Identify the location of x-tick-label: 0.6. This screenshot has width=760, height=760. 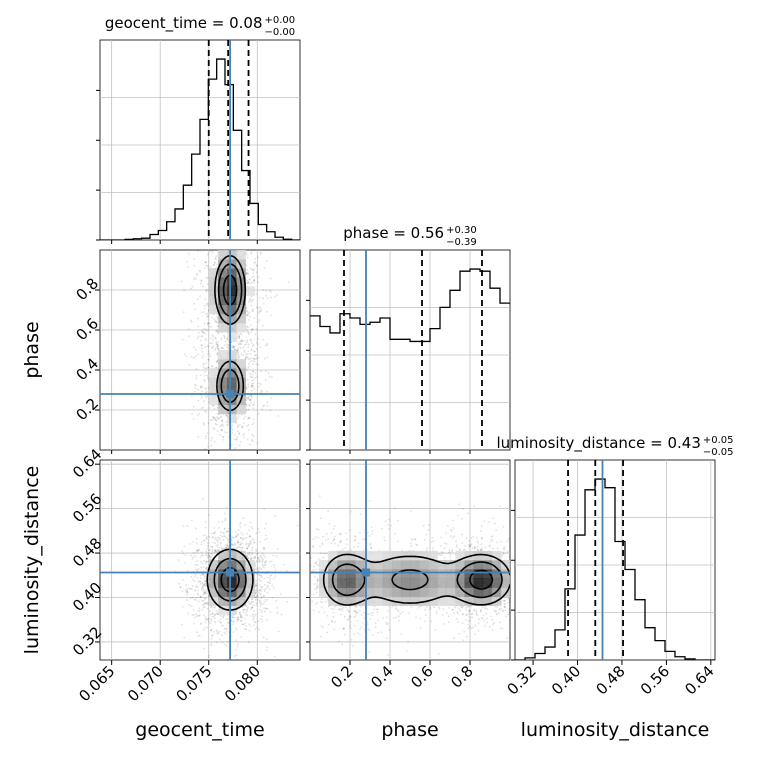
(422, 677).